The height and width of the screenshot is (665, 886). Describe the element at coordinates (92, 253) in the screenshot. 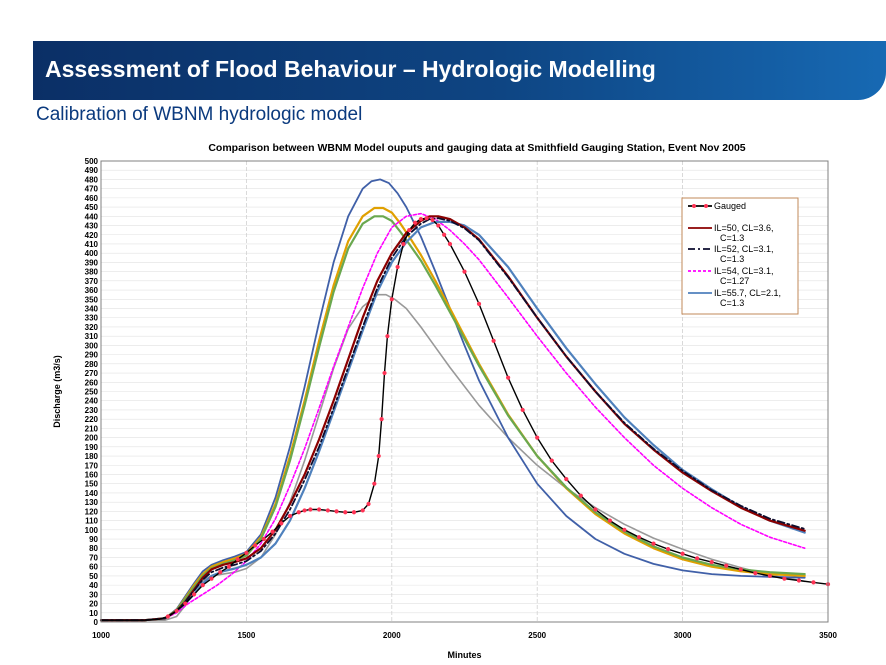

I see `y-tick-label: 400` at that location.